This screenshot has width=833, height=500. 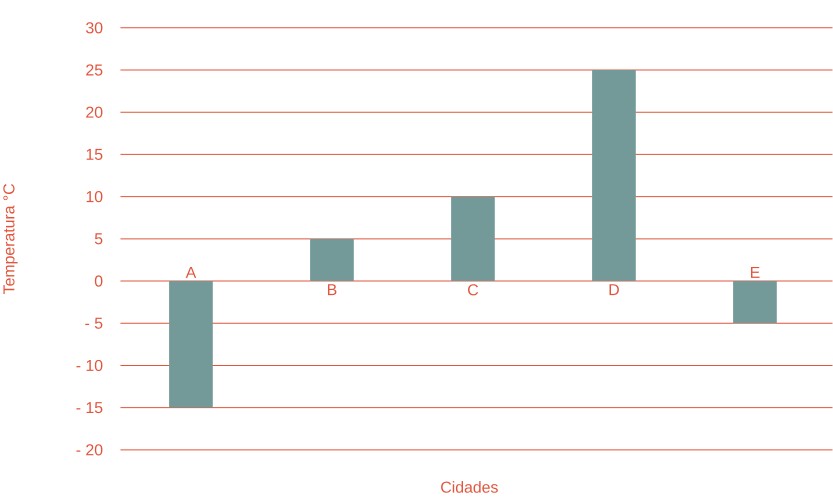 I want to click on x-axis-title: Cidades, so click(x=469, y=487).